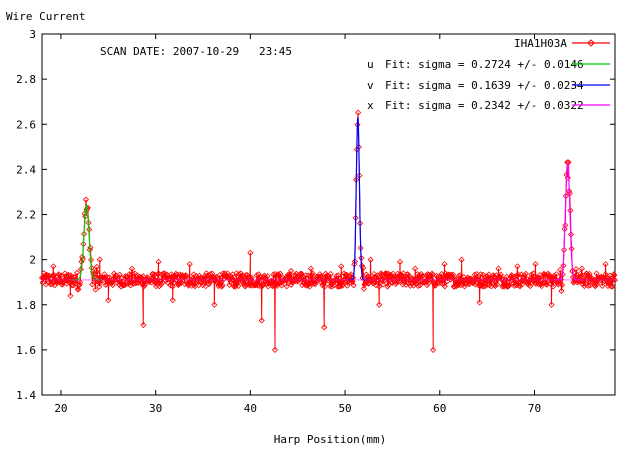 Image resolution: width=640 pixels, height=450 pixels. Describe the element at coordinates (26, 305) in the screenshot. I see `y-tick-label: 1.8` at that location.